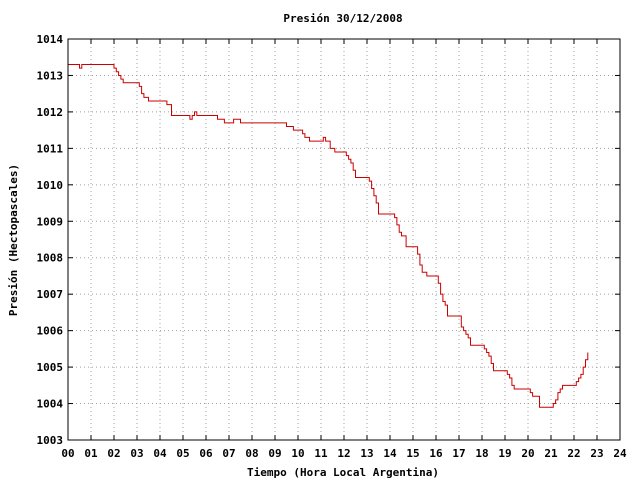  What do you see at coordinates (50, 258) in the screenshot?
I see `y-tick-label: 1008` at bounding box center [50, 258].